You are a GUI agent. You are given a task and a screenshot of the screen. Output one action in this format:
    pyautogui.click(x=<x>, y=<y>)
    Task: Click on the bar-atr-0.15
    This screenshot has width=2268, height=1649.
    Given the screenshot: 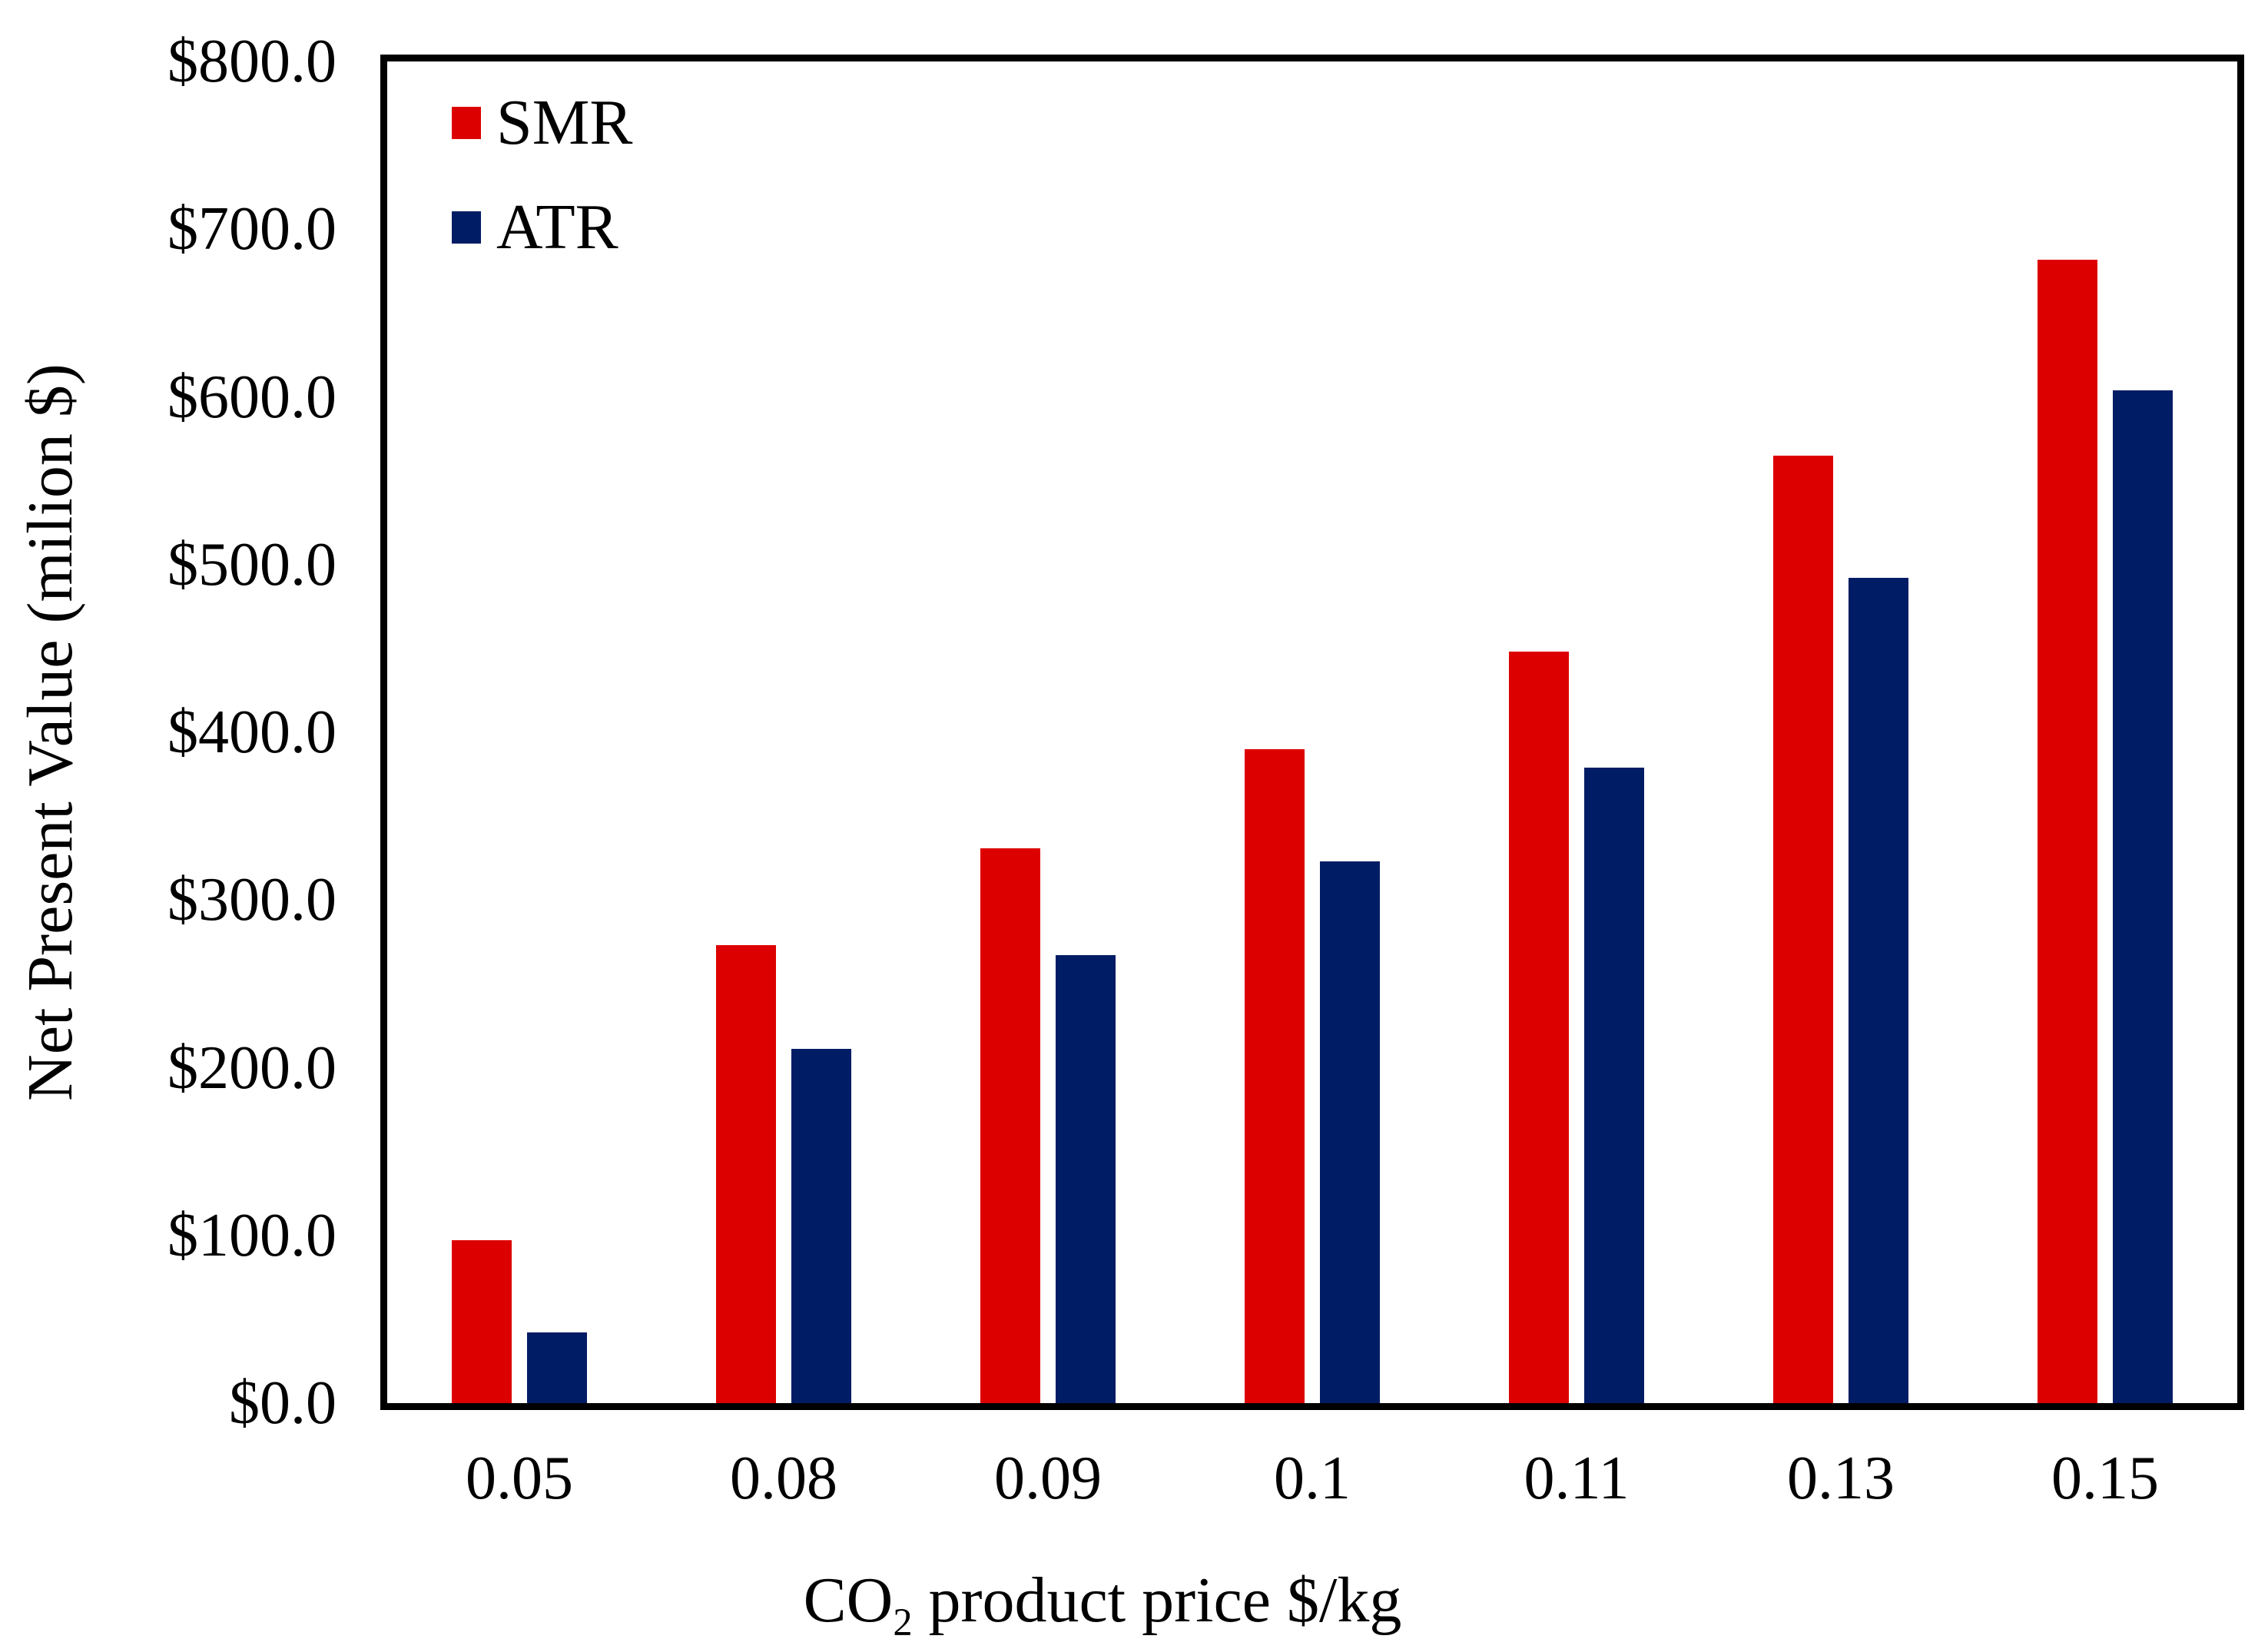 What is the action you would take?
    pyautogui.click(x=2143, y=896)
    